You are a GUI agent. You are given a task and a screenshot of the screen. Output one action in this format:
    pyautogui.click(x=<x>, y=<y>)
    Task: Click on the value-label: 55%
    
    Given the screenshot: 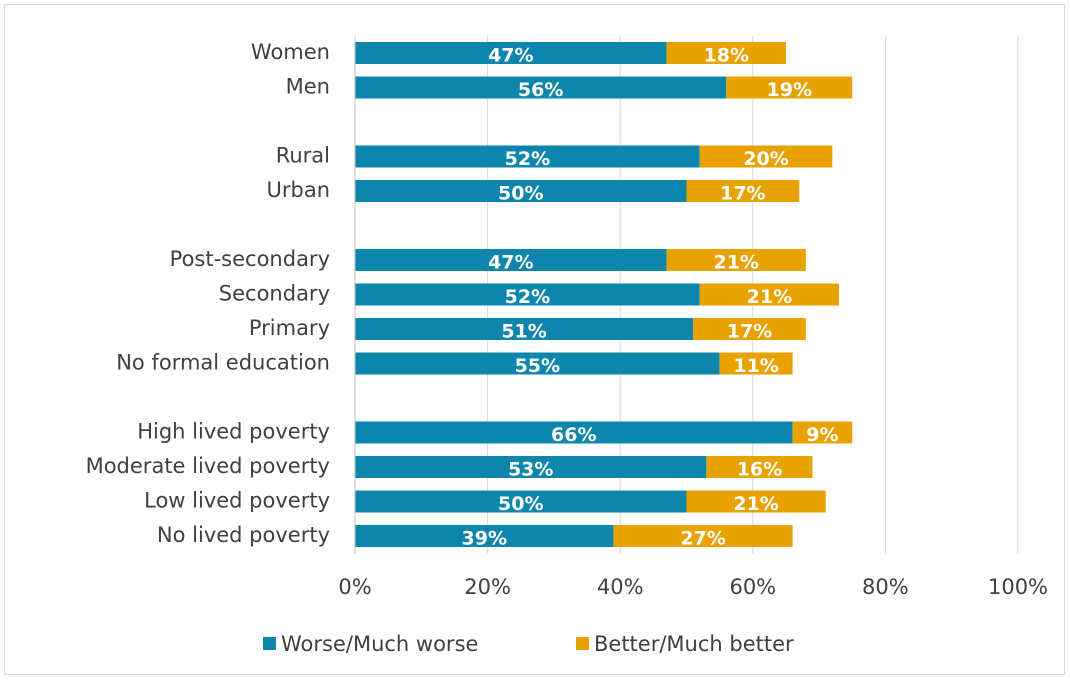 What is the action you would take?
    pyautogui.click(x=537, y=366)
    